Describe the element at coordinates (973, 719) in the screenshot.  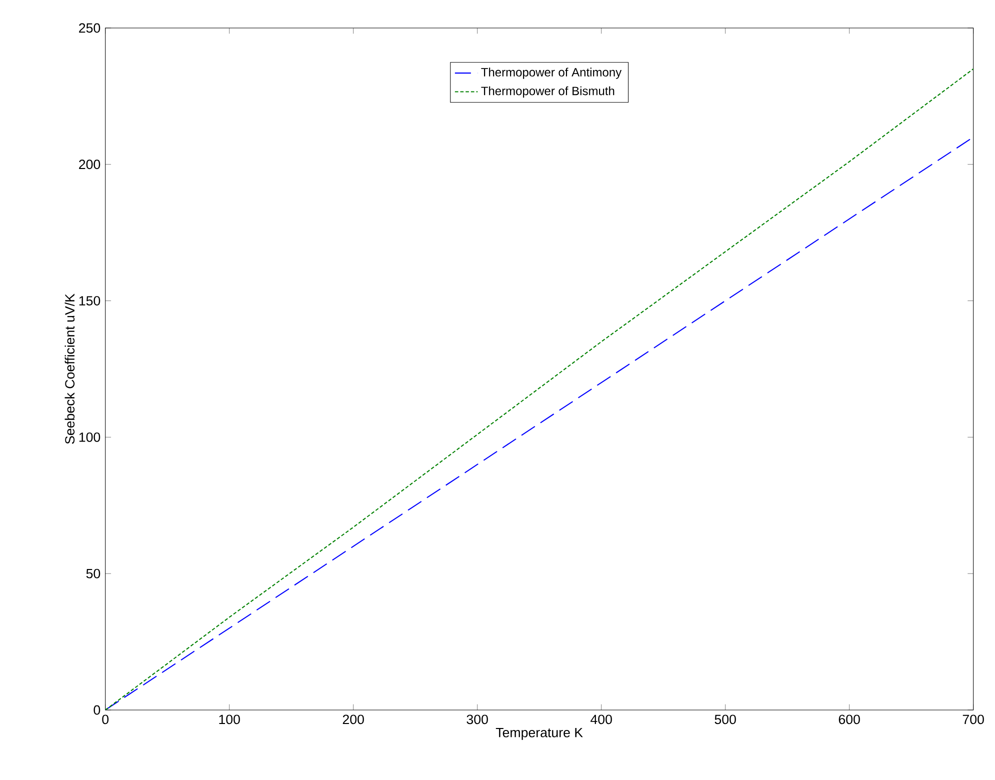
I see `x-tick-label: 700` at that location.